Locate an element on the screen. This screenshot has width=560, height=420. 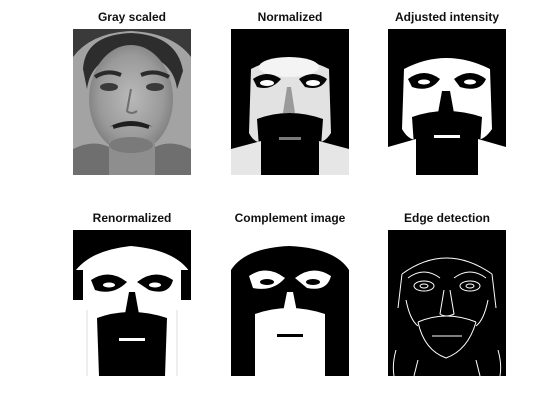
face-image-edges is located at coordinates (447, 303).